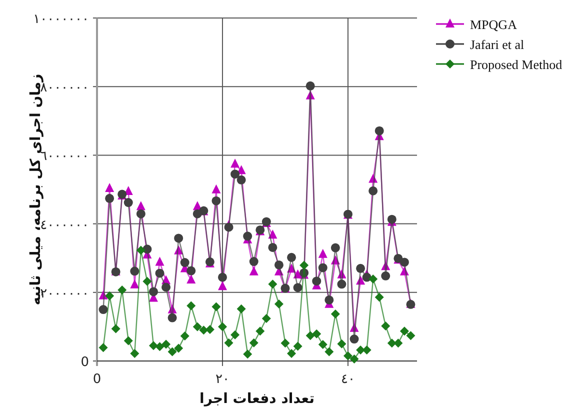  What do you see at coordinates (64, 225) in the screenshot?
I see `y-tick-label: ٤٠٠٠٠٠٠` at bounding box center [64, 225].